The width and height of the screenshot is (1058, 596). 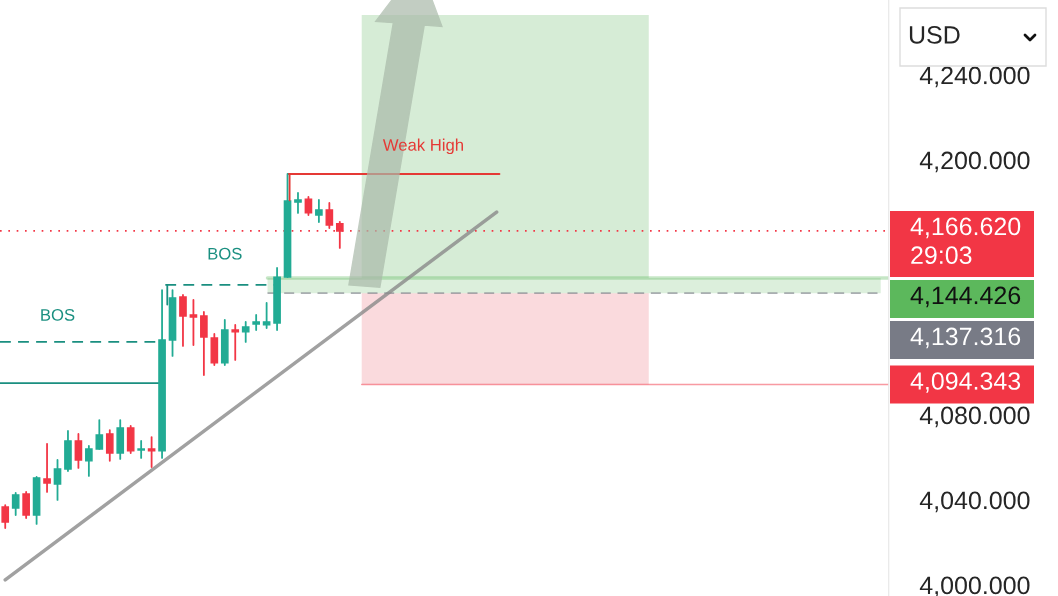 I want to click on y-tick-label: 4,240.000, so click(x=974, y=77).